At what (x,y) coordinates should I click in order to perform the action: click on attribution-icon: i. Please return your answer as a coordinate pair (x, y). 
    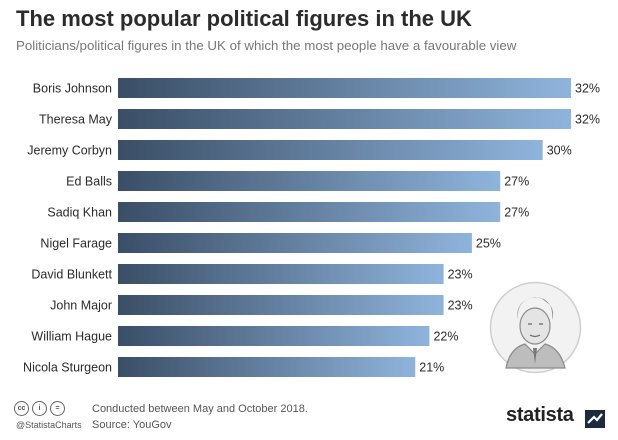
    Looking at the image, I should click on (39, 408).